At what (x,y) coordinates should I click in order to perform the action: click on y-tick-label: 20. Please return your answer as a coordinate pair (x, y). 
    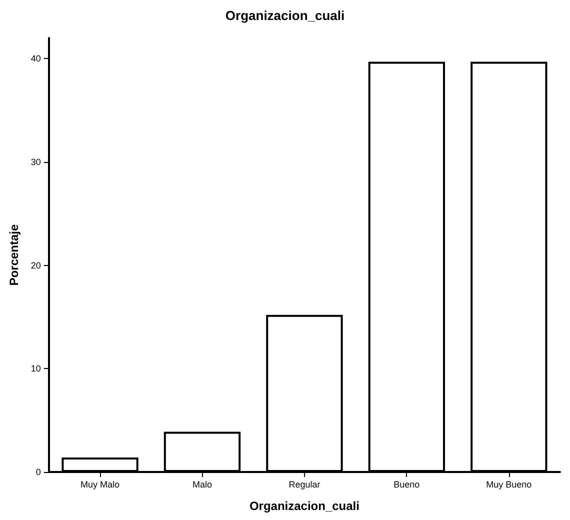
    Looking at the image, I should click on (35, 265).